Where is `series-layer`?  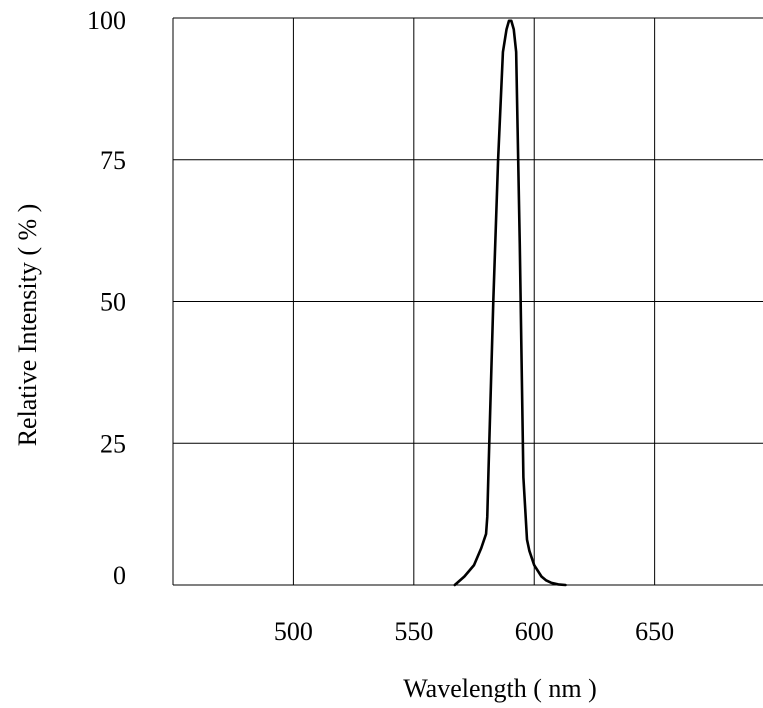
series-layer is located at coordinates (510, 303).